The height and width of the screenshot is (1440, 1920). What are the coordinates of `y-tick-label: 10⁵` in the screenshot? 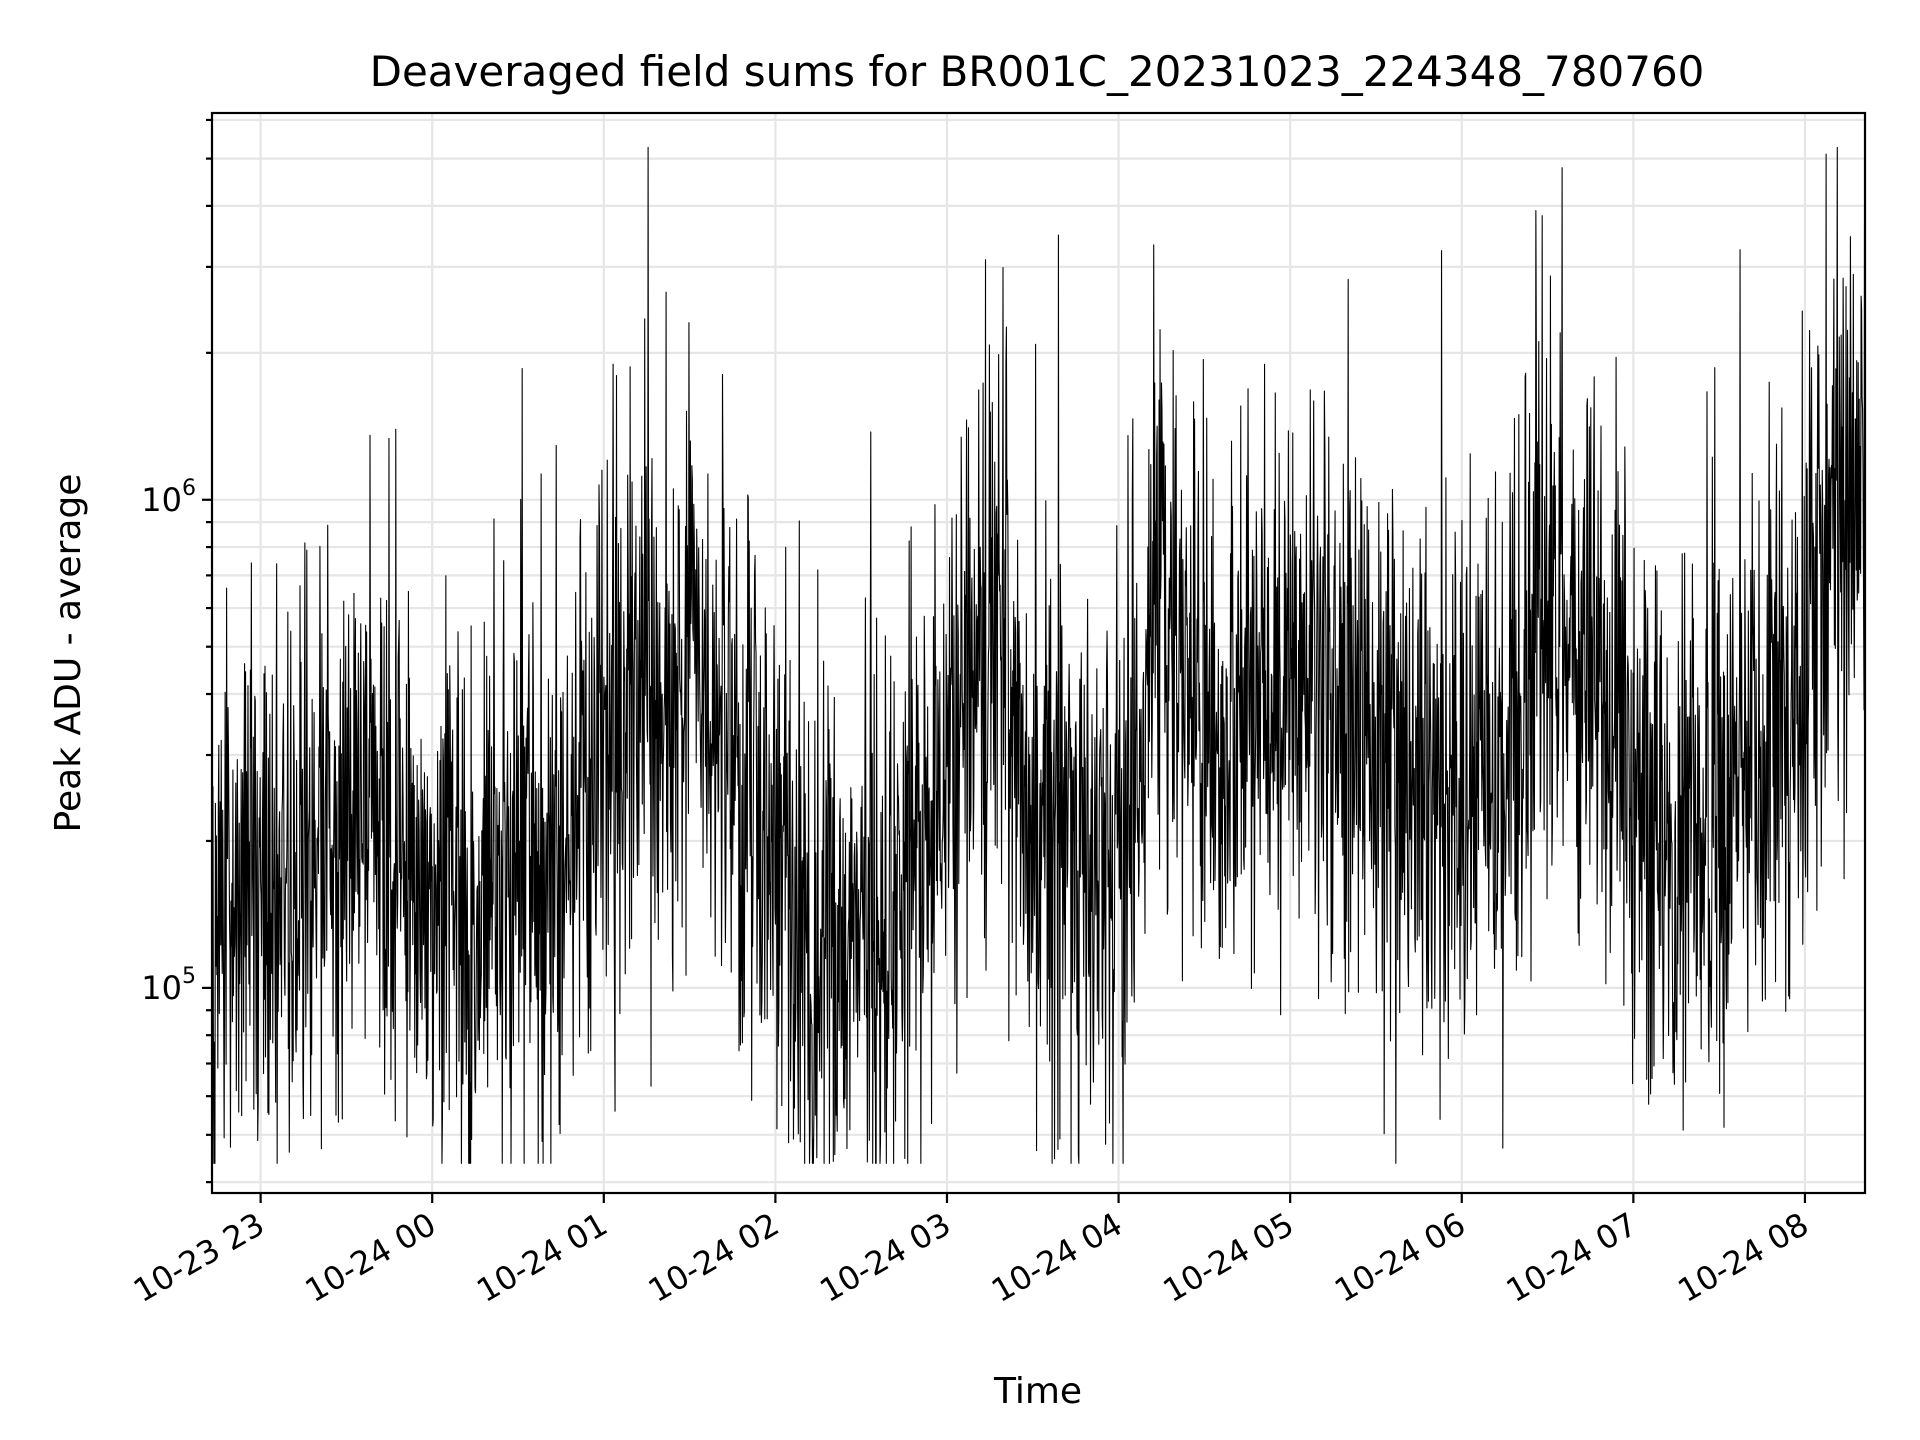 It's located at (168, 985).